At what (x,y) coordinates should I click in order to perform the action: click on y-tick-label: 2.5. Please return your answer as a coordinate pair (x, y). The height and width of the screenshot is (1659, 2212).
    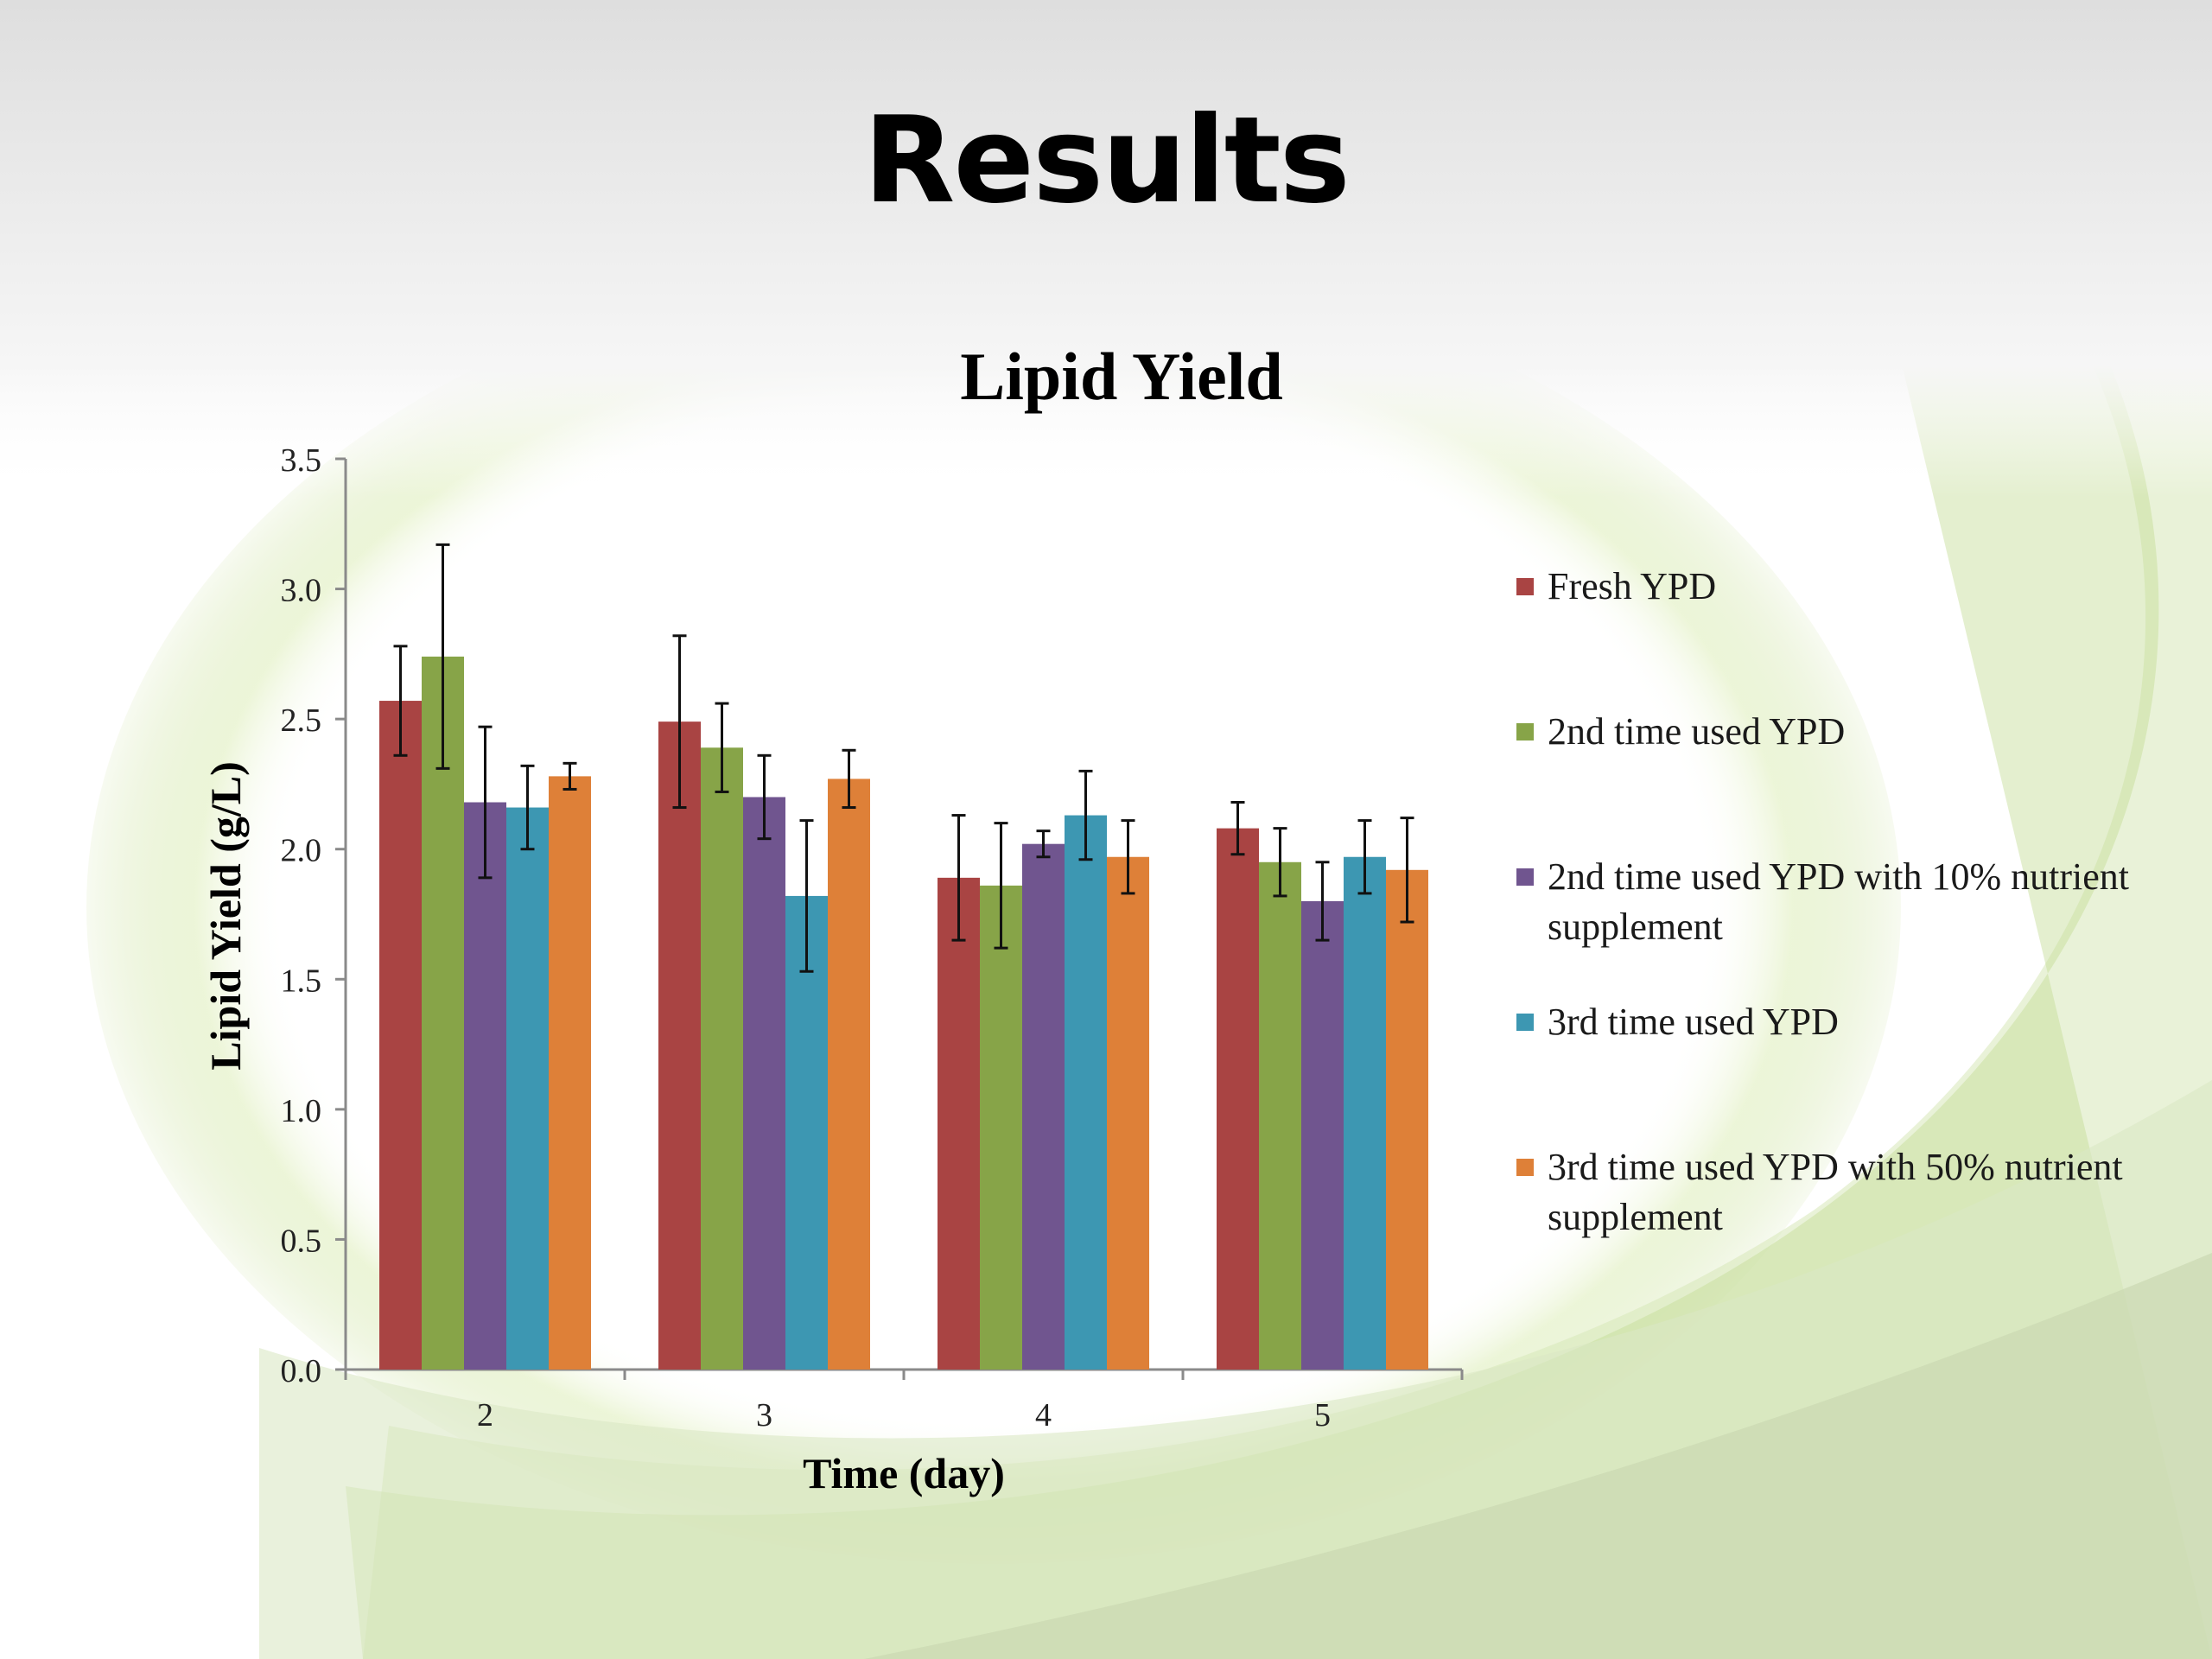
    Looking at the image, I should click on (301, 720).